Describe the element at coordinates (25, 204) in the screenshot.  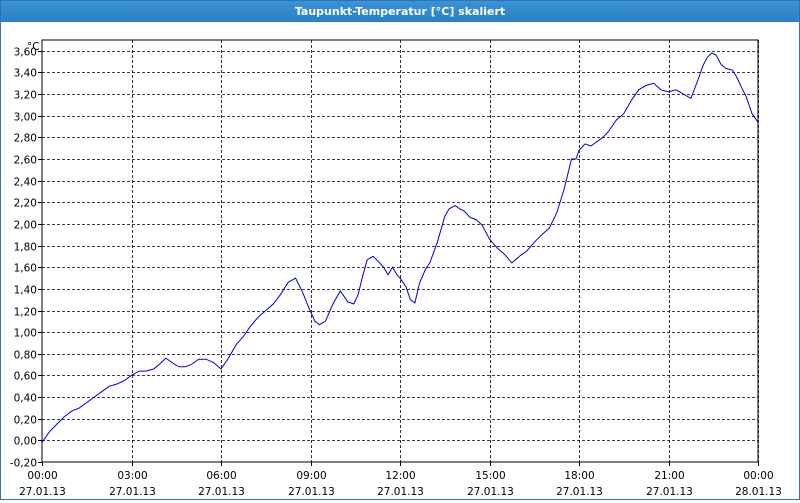
I see `y-tick-label: 2,20` at that location.